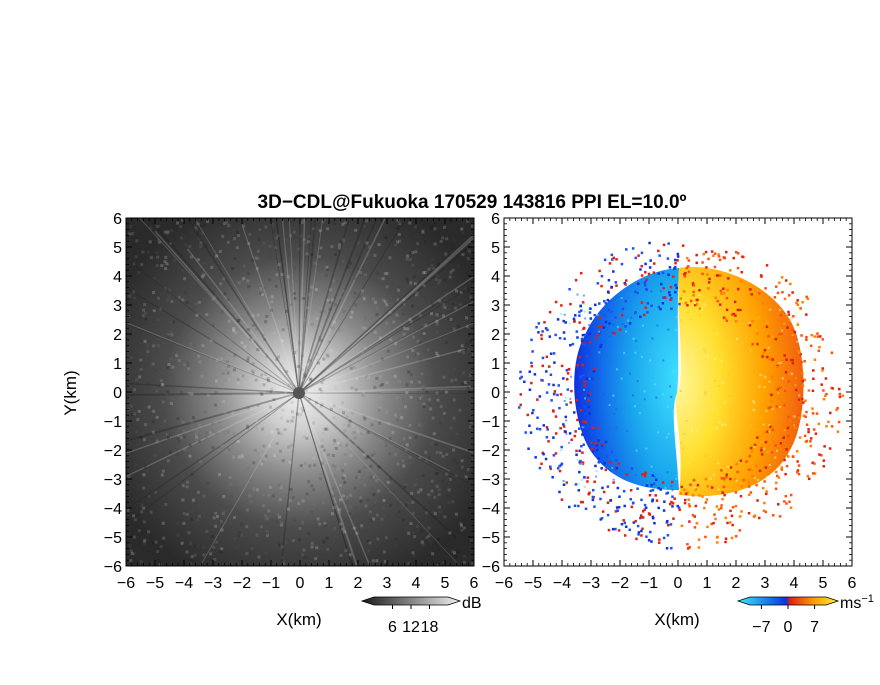 This screenshot has width=880, height=685. Describe the element at coordinates (70, 392) in the screenshot. I see `y-axis-label: Y(km)` at that location.